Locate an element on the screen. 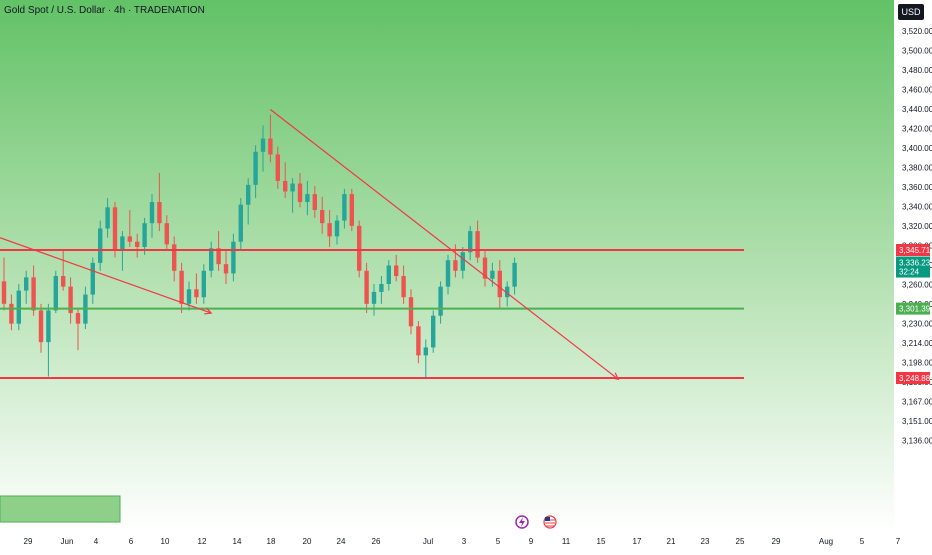 This screenshot has width=932, height=555. support-level-label: 3,301.39 is located at coordinates (915, 309).